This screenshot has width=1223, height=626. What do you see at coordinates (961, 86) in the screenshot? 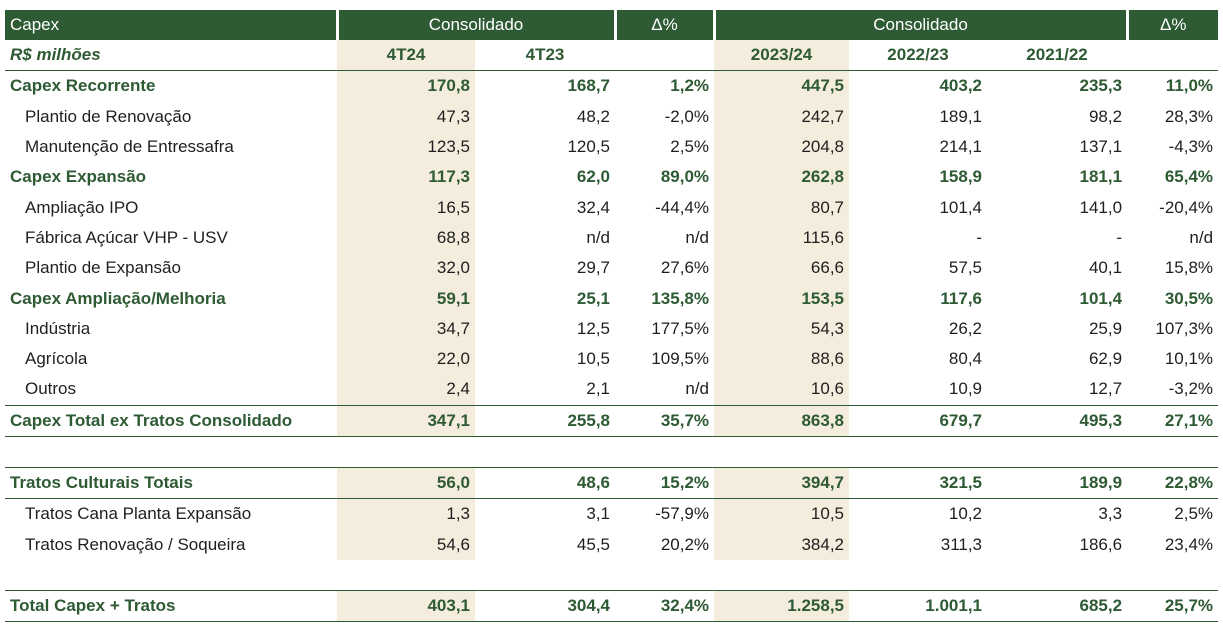
I see `value-cell: 403,2` at bounding box center [961, 86].